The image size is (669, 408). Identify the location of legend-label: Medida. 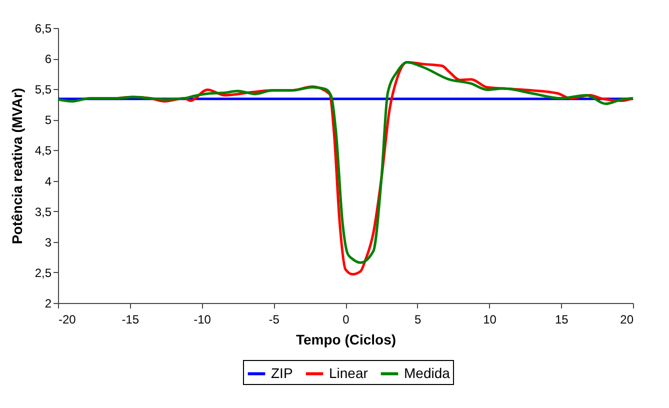
(427, 372).